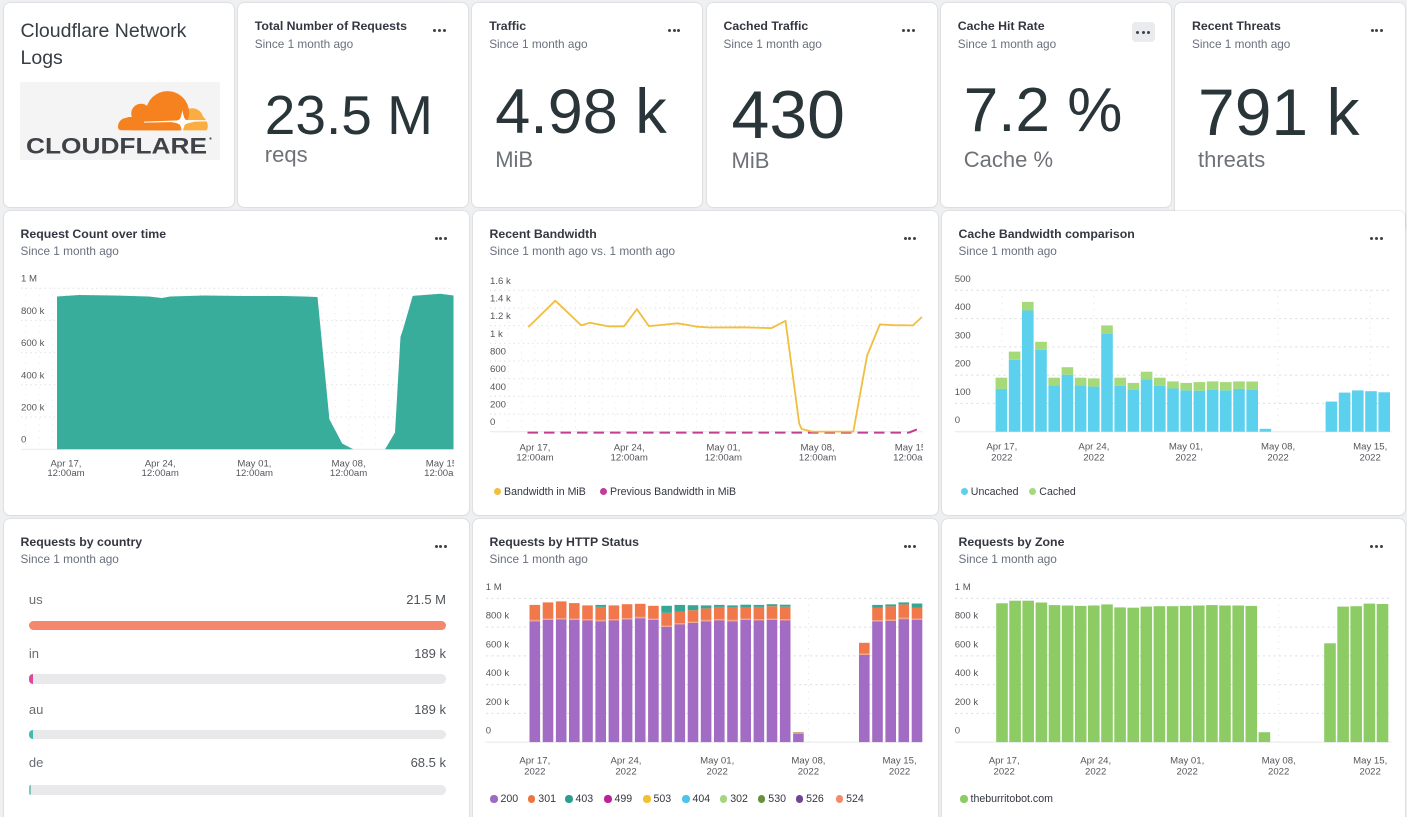 This screenshot has height=817, width=1407. What do you see at coordinates (500, 316) in the screenshot?
I see `svg-text: 1.2 k` at bounding box center [500, 316].